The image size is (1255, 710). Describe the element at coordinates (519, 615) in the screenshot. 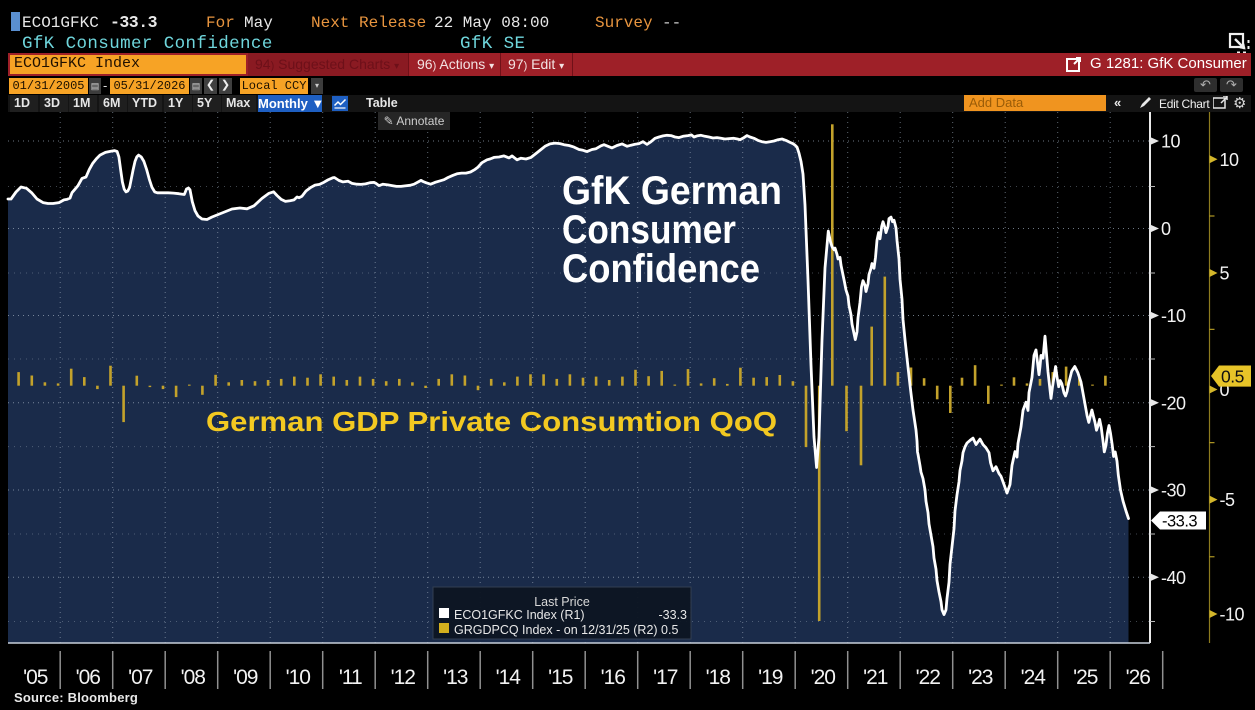

I see `svg-text: ECO1GFKC Index (R1)` at that location.